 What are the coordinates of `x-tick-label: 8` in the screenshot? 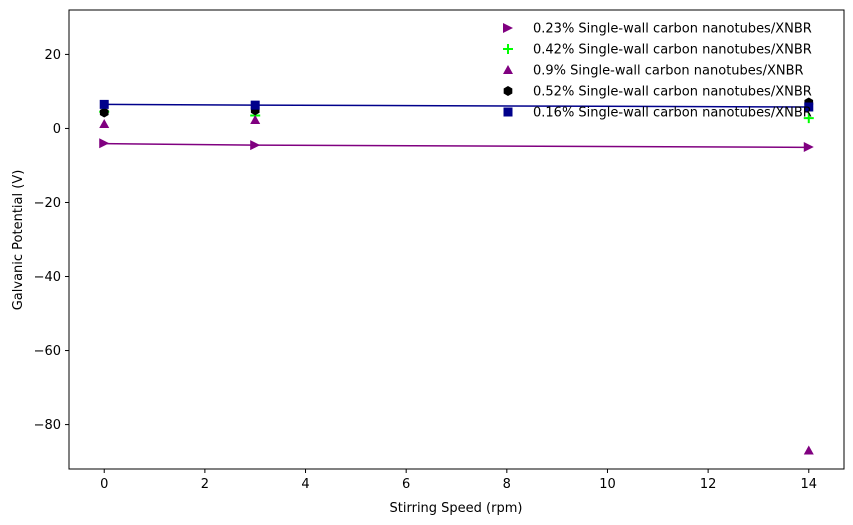 It's located at (507, 484).